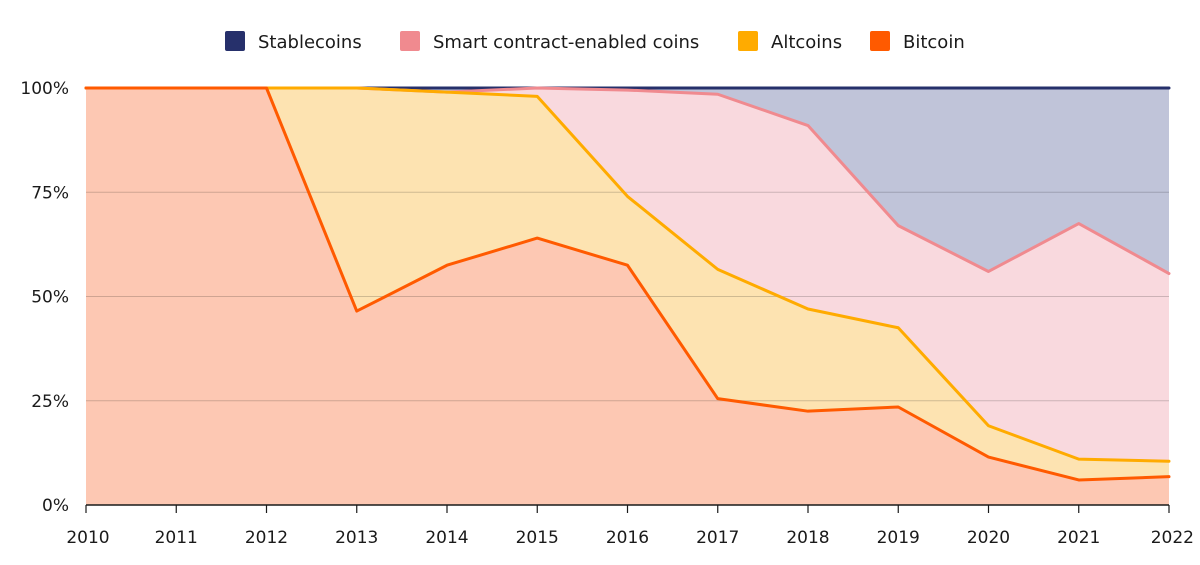 The width and height of the screenshot is (1200, 565). Describe the element at coordinates (55, 506) in the screenshot. I see `y-tick-label: 0%` at that location.